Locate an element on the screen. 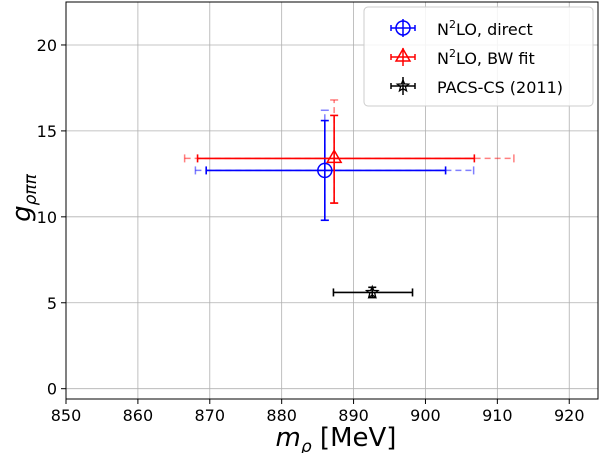  y-axis-label: gρππ is located at coordinates (24, 197).